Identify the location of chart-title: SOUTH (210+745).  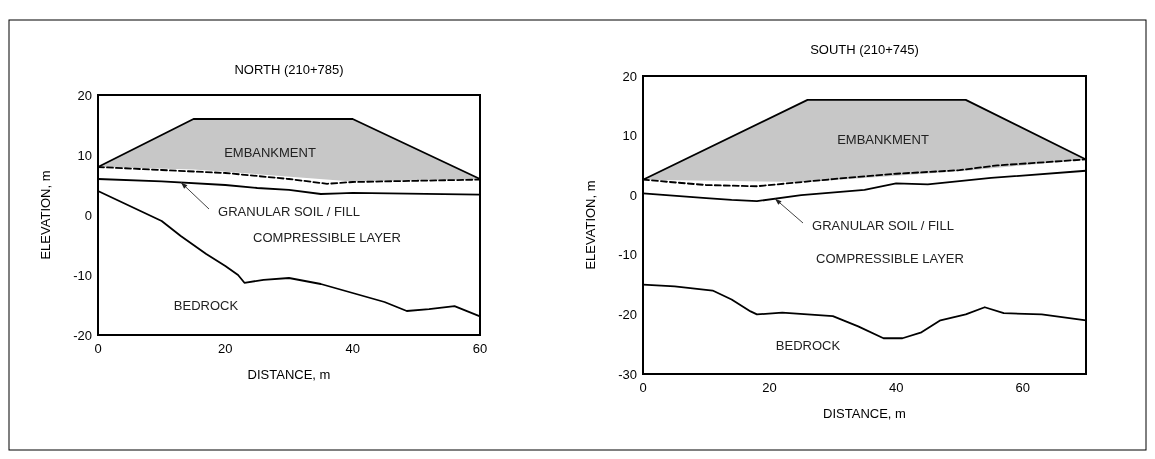
(864, 49).